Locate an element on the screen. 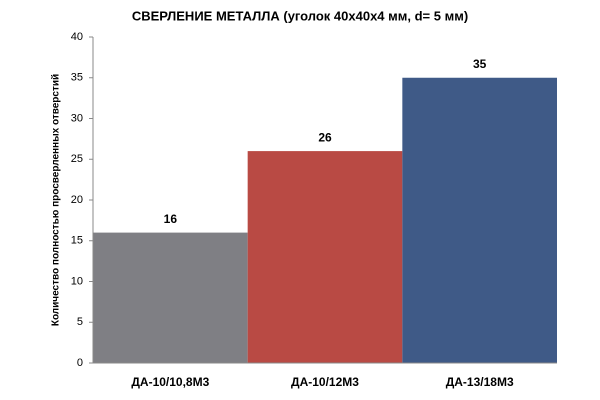  x-tick-label: ДА-10/10,8М3 is located at coordinates (170, 382).